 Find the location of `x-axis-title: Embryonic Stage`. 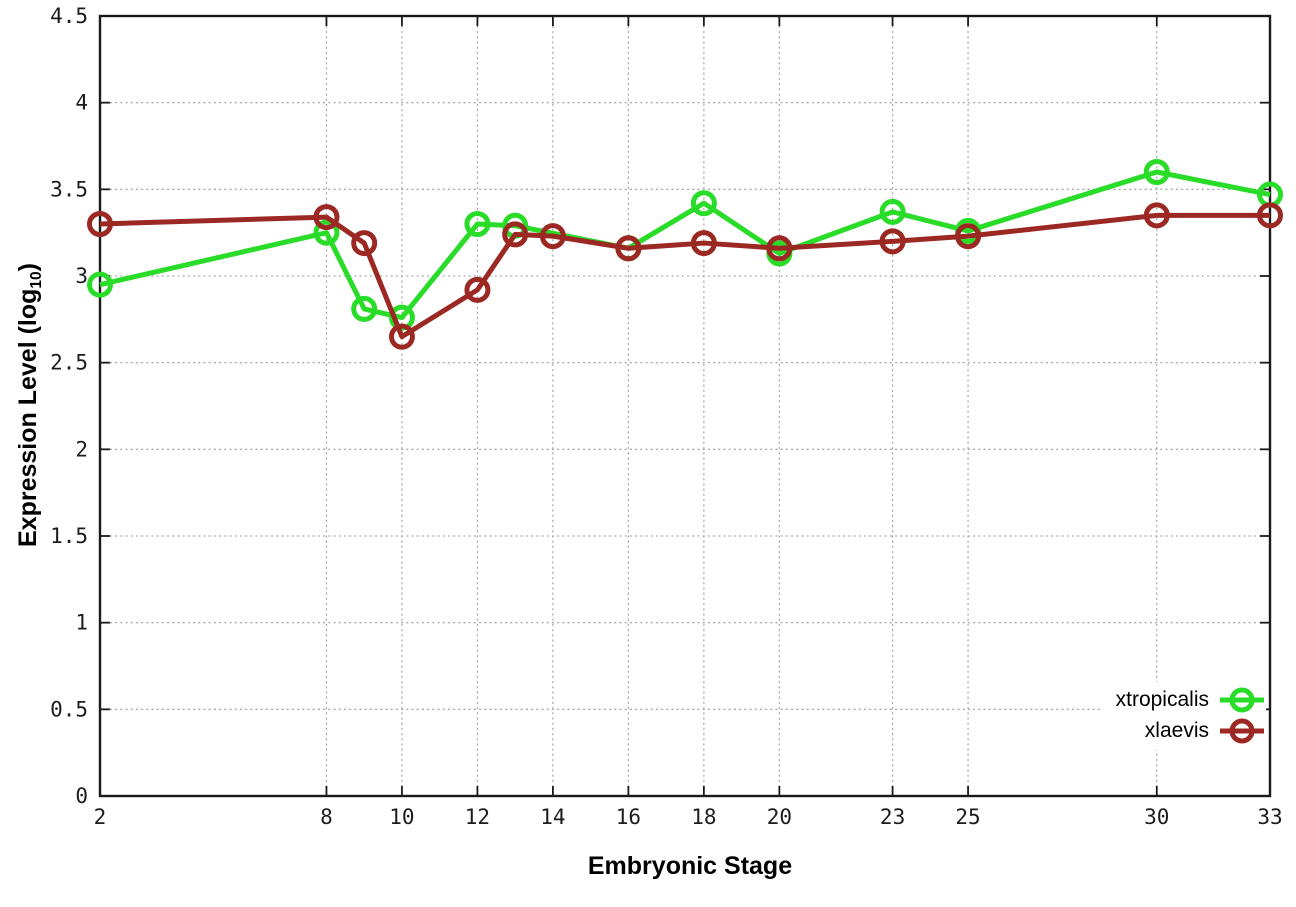

x-axis-title: Embryonic Stage is located at coordinates (690, 866).